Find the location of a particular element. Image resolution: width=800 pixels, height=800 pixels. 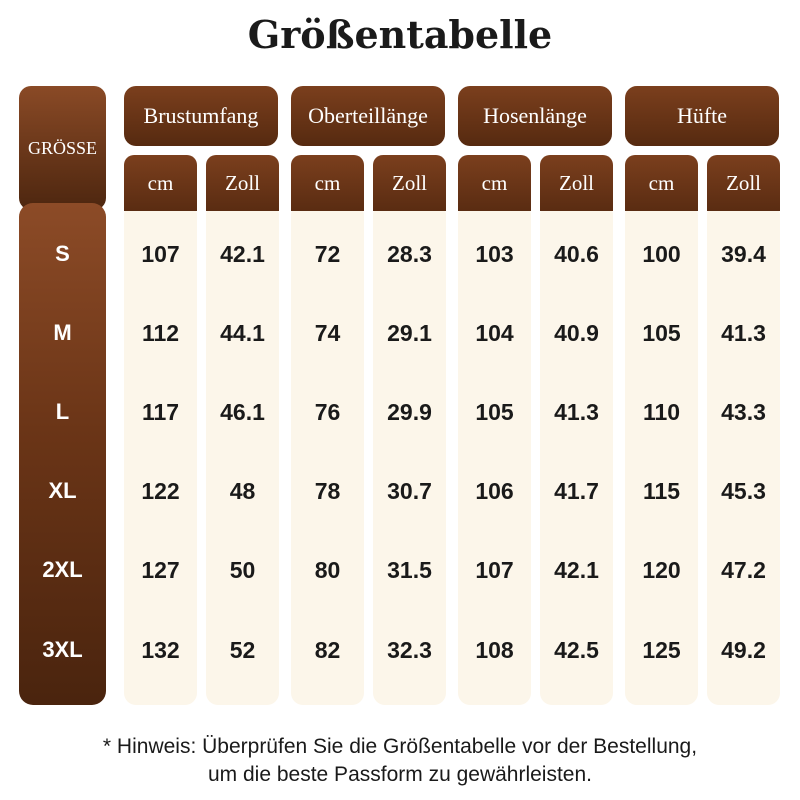

table-cell: 104 is located at coordinates (494, 332).